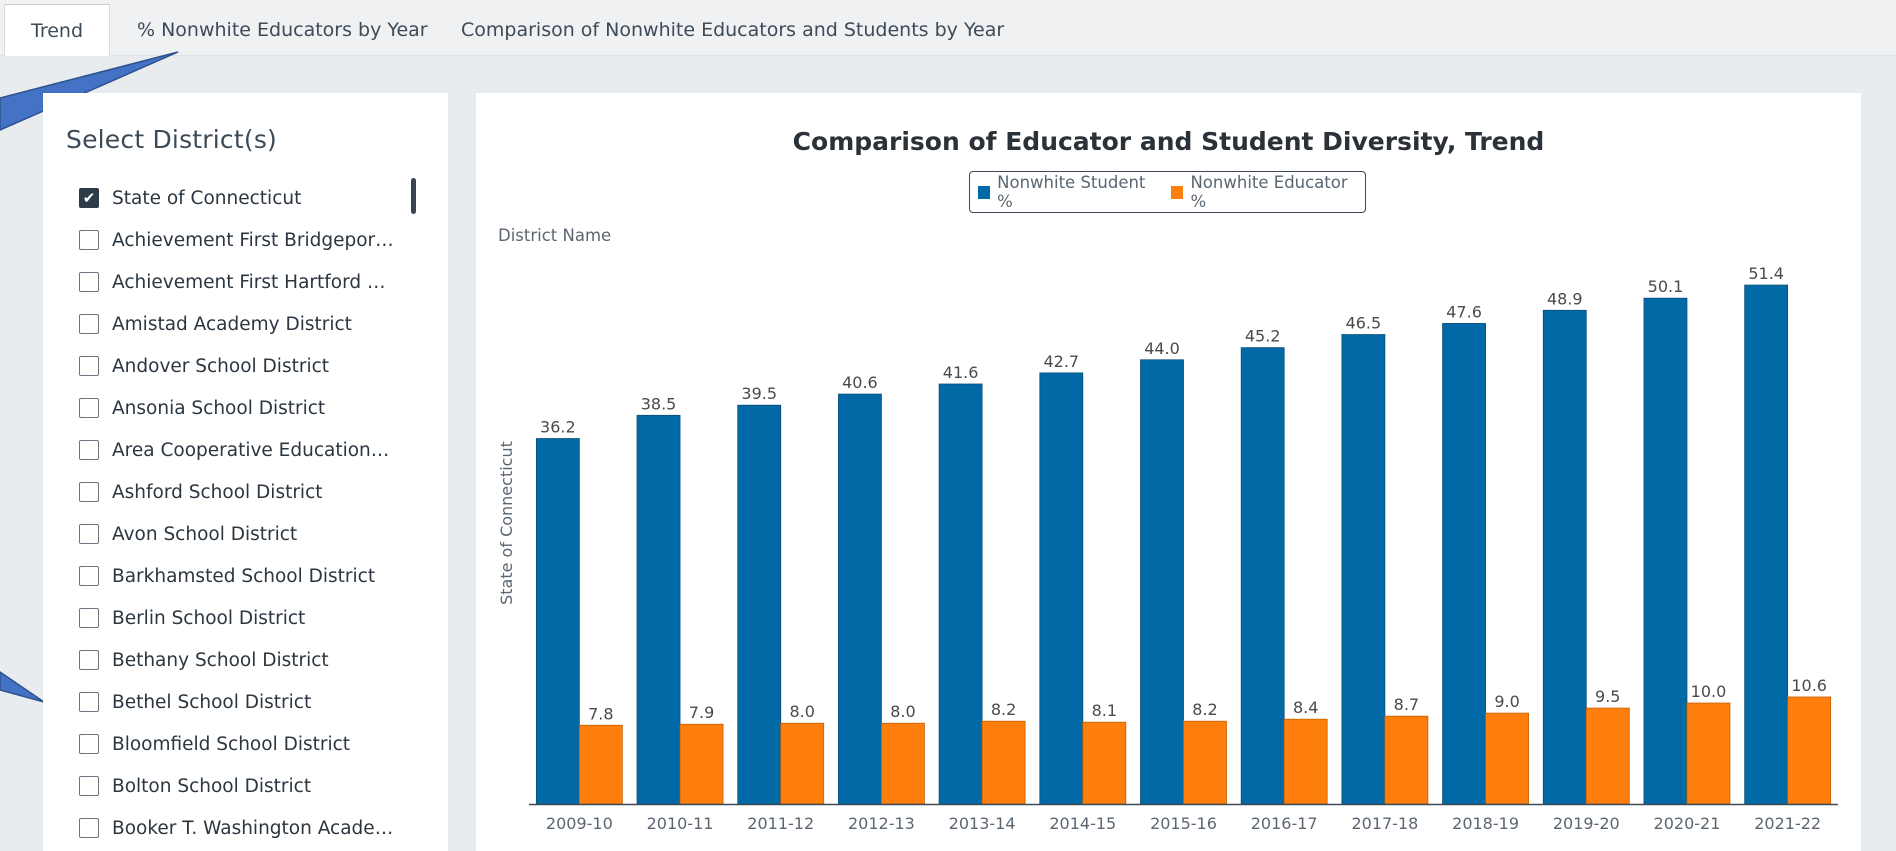 The height and width of the screenshot is (851, 1896). I want to click on district-item: Barkhamsted School District, so click(244, 576).